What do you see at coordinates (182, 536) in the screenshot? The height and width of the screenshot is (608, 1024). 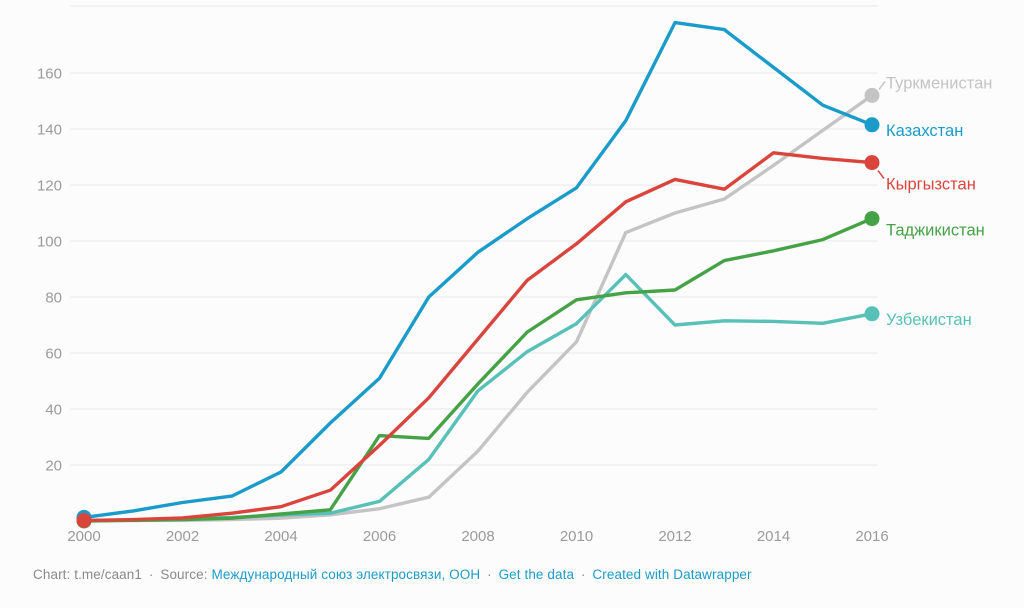 I see `x-axis-tick-label: 2002` at bounding box center [182, 536].